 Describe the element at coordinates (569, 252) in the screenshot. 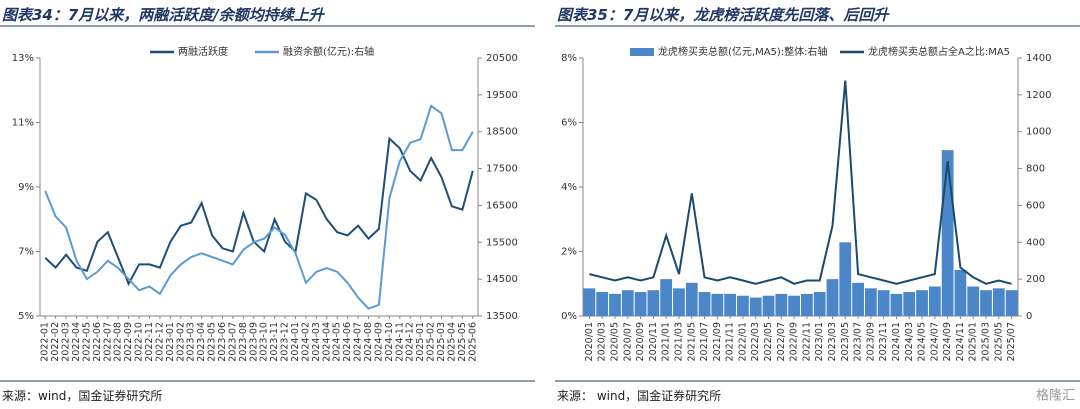

I see `y-tick-label: 2%` at that location.